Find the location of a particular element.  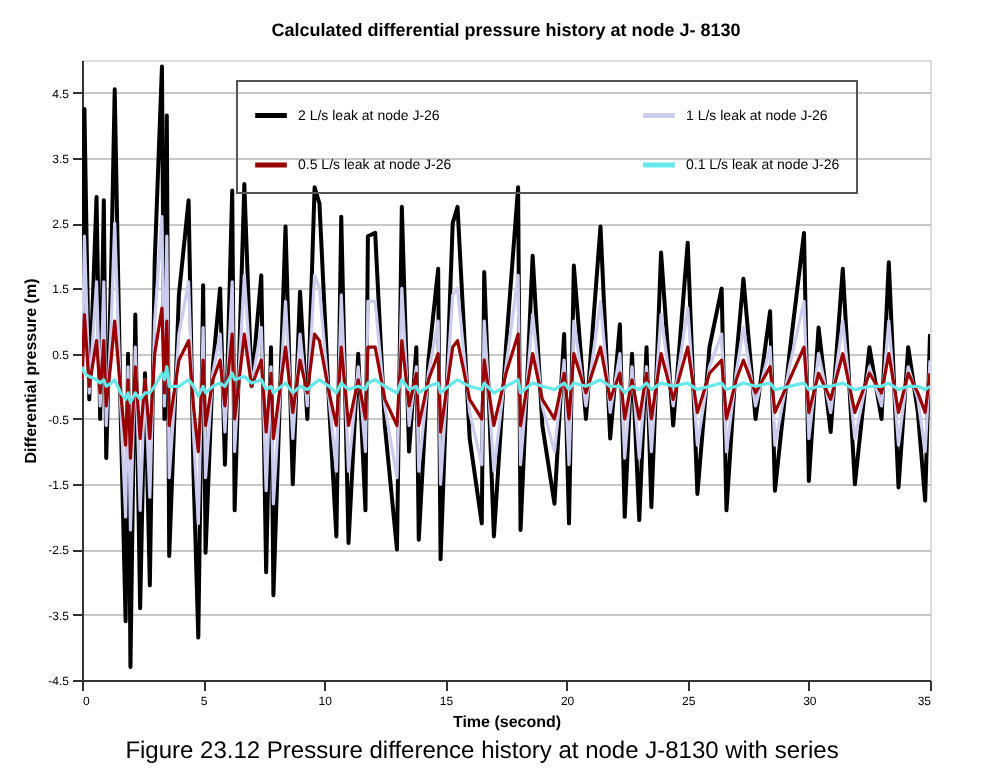

chart-title: Calculated differential pressure history at node J- 8130 is located at coordinates (506, 30).